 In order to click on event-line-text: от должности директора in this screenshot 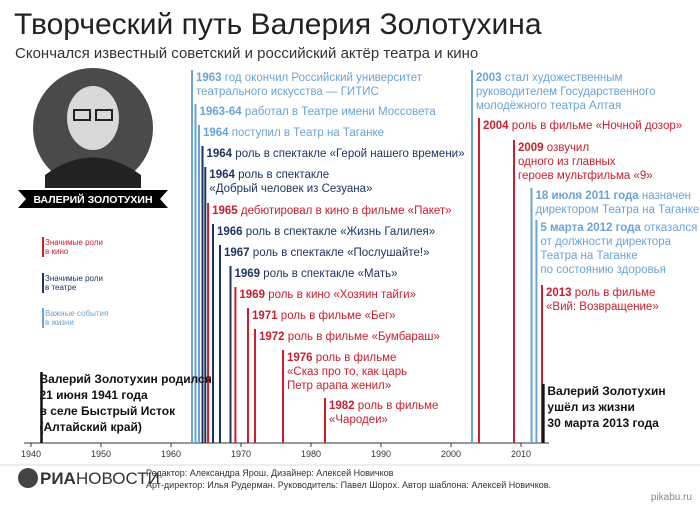, I will do `click(605, 242)`.